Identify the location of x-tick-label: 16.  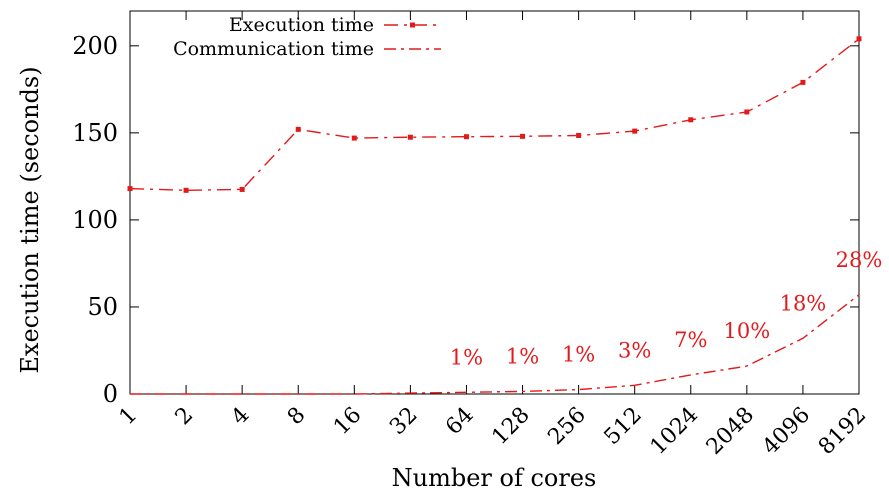
(347, 421).